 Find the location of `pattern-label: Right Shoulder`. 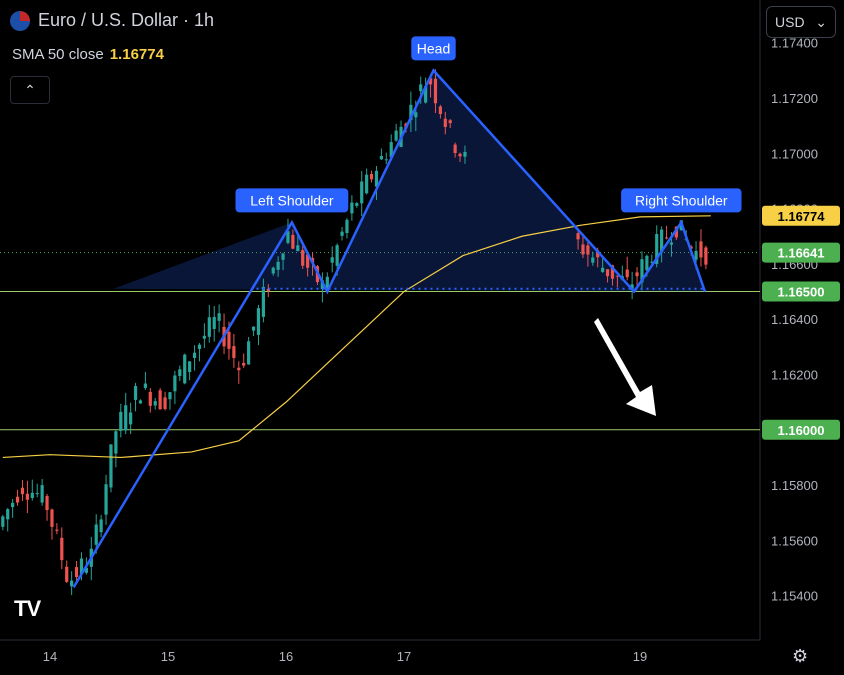

pattern-label: Right Shoulder is located at coordinates (681, 200).